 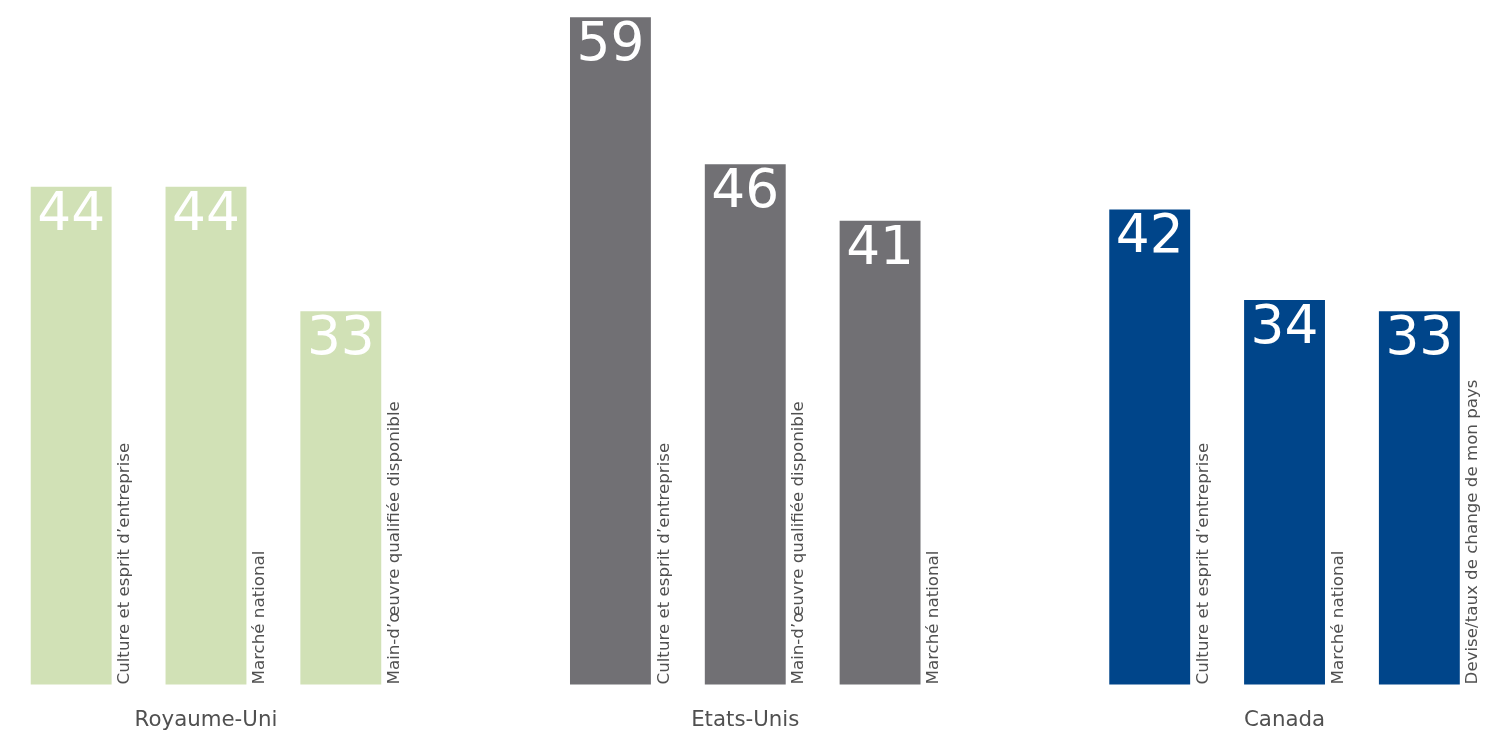 What do you see at coordinates (745, 189) in the screenshot?
I see `data-label: 46` at bounding box center [745, 189].